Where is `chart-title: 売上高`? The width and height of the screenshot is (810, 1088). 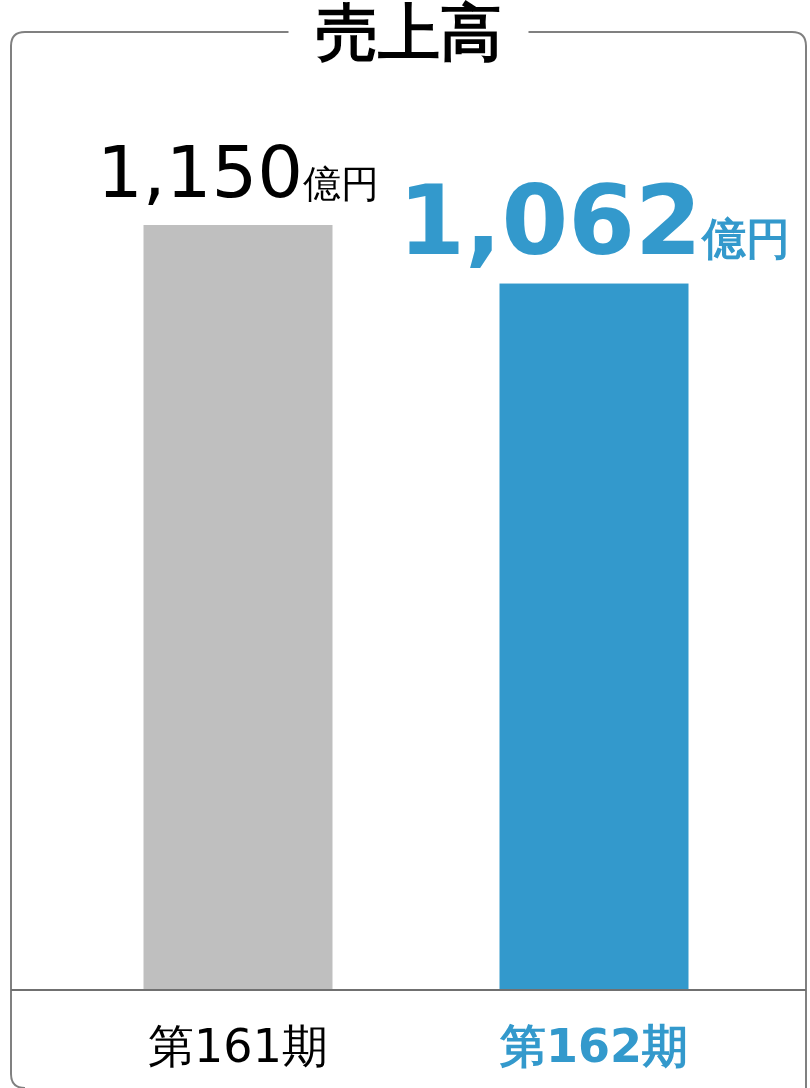
chart-title: 売上高 is located at coordinates (408, 34).